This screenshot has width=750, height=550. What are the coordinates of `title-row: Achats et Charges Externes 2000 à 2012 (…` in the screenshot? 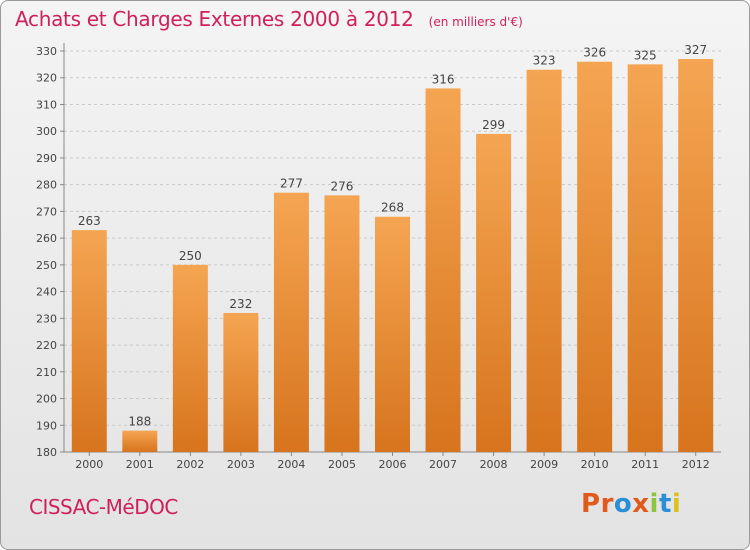 It's located at (269, 19).